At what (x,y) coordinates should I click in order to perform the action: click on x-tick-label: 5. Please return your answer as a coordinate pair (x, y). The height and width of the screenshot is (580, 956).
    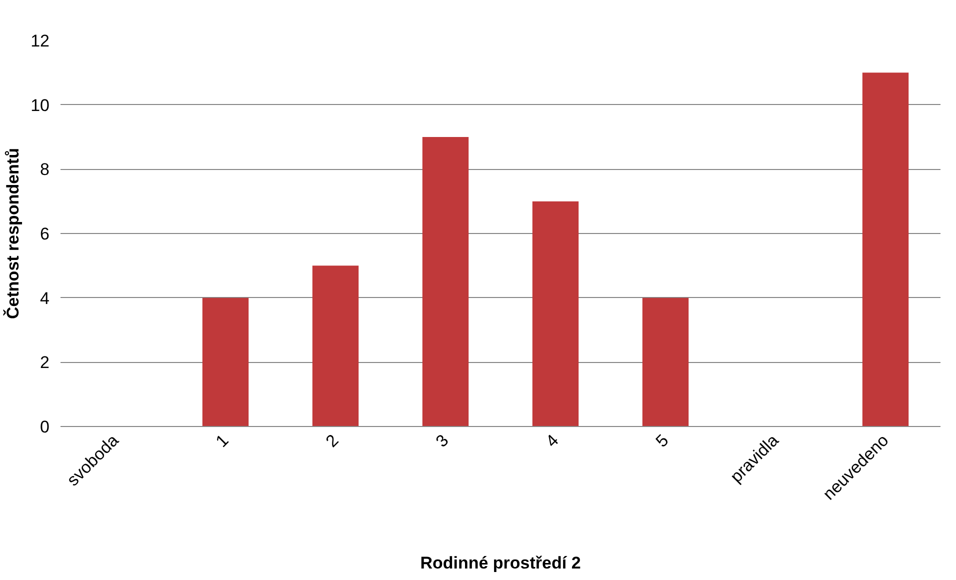
    Looking at the image, I should click on (662, 440).